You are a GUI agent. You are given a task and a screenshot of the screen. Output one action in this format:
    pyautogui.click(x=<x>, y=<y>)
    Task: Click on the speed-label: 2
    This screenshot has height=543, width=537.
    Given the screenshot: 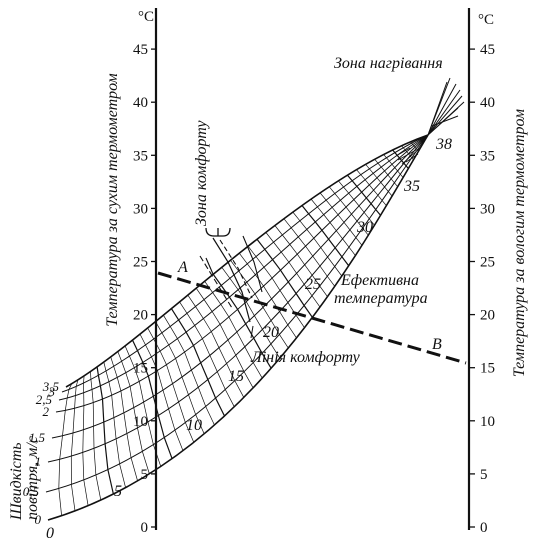 What is the action you would take?
    pyautogui.click(x=46, y=411)
    